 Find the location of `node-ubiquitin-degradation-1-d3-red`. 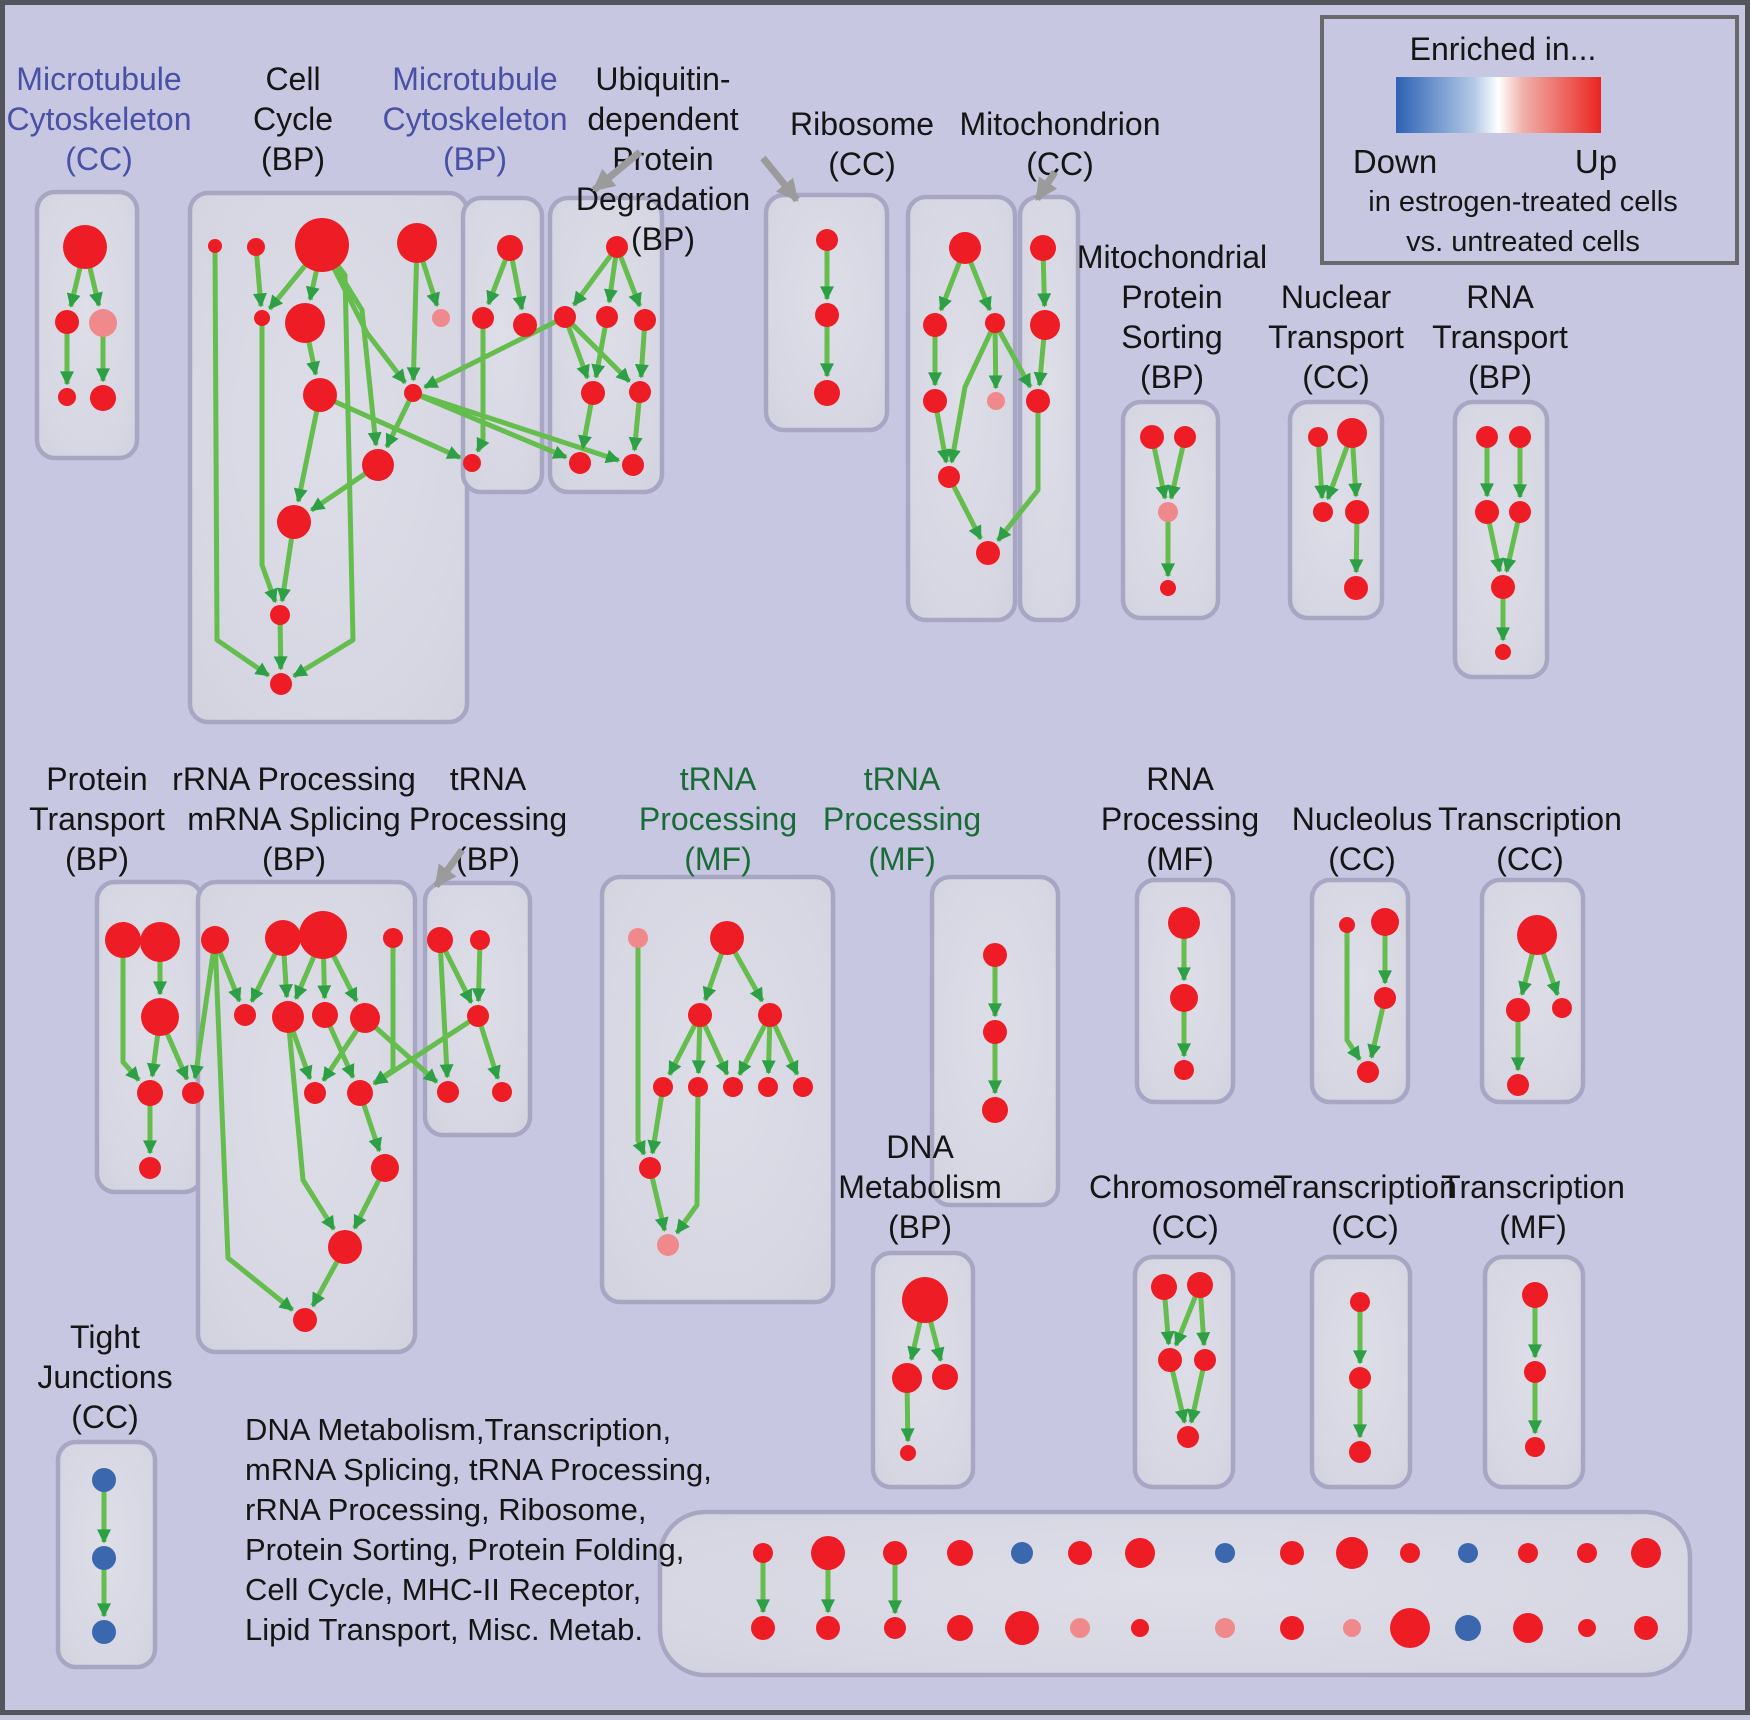

node-ubiquitin-degradation-1-d3-red is located at coordinates (607, 317).